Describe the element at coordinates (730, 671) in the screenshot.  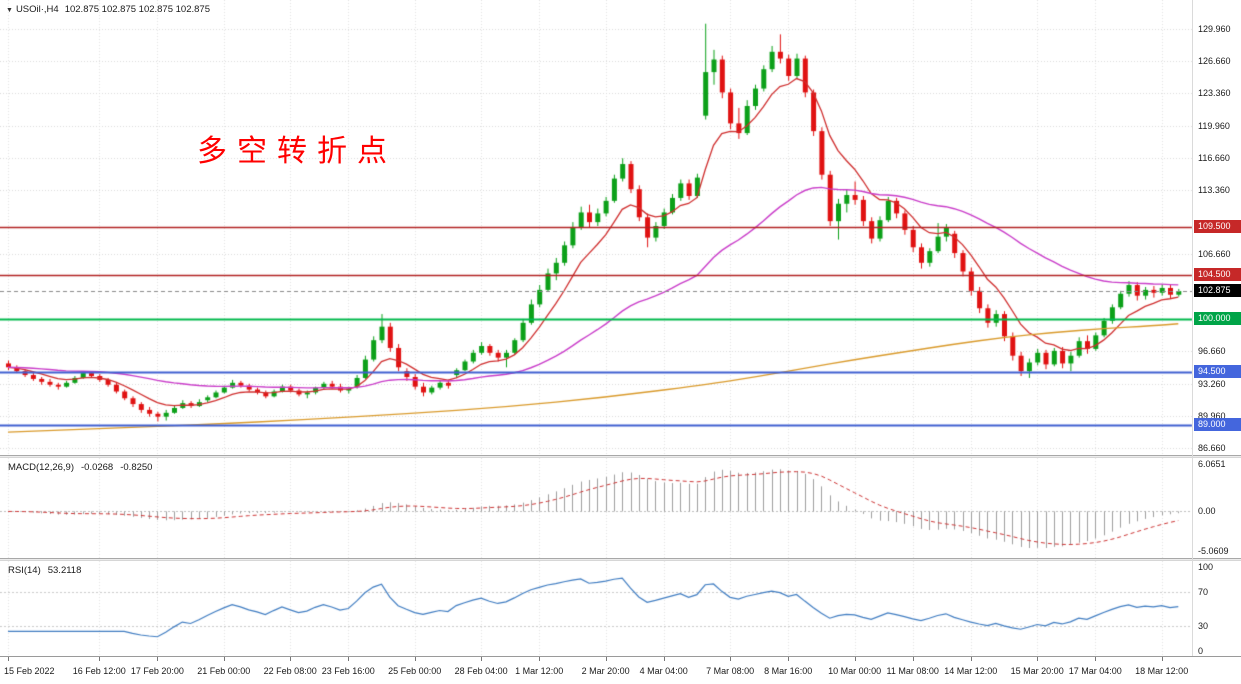
I see `time-axis-label: 7 Mar 08:00` at that location.